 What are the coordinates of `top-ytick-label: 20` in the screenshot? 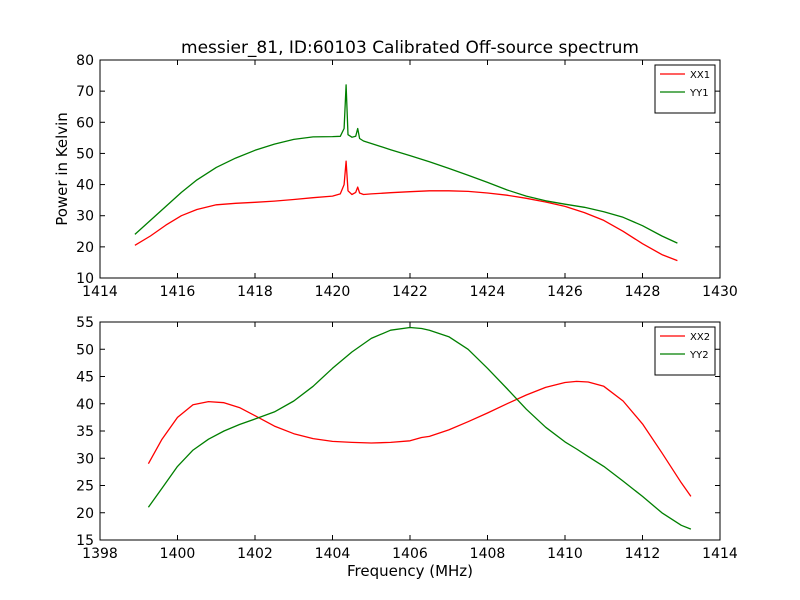 It's located at (85, 248).